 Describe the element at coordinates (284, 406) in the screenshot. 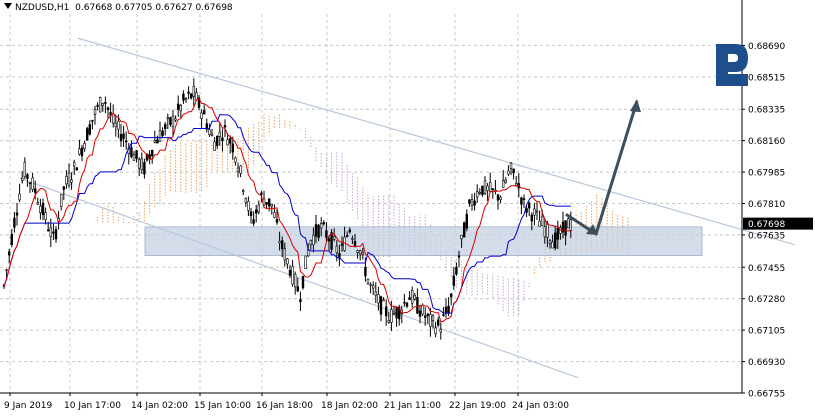

I see `x-tick-label: 16 Jan 18:00` at that location.